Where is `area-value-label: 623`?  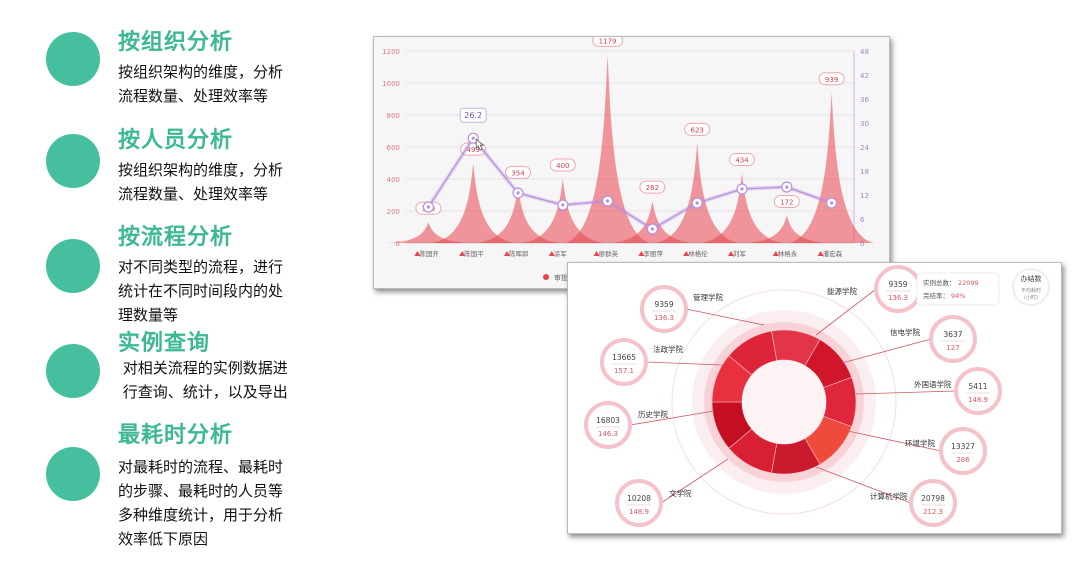 area-value-label: 623 is located at coordinates (697, 130).